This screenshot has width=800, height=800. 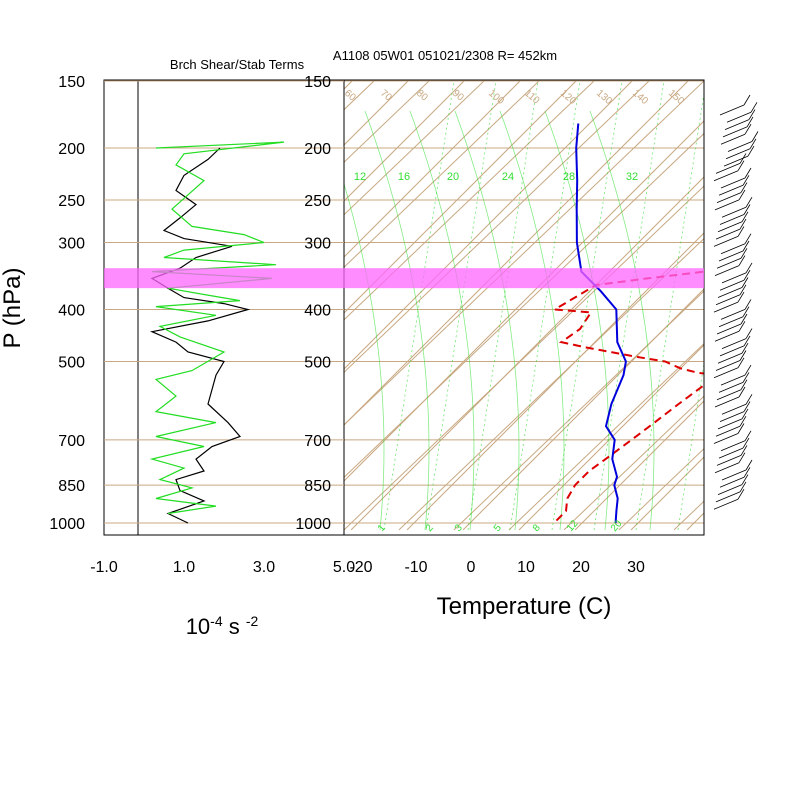 What do you see at coordinates (676, 97) in the screenshot?
I see `adiabat-label: 150` at bounding box center [676, 97].